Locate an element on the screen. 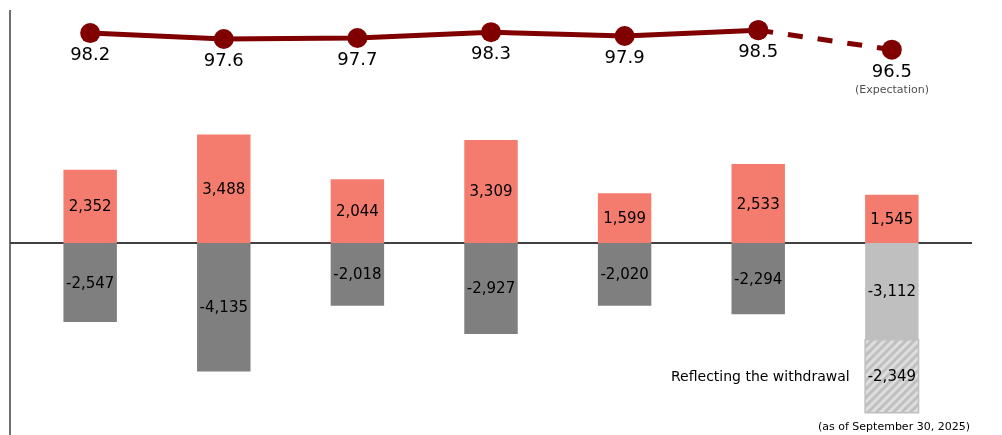  data-label: 98.3 is located at coordinates (491, 53).